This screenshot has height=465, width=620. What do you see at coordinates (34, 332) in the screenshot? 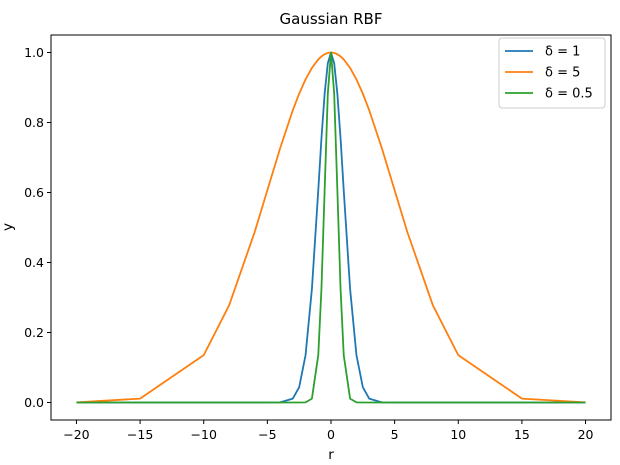
I see `y-tick-label: 0.2` at bounding box center [34, 332].